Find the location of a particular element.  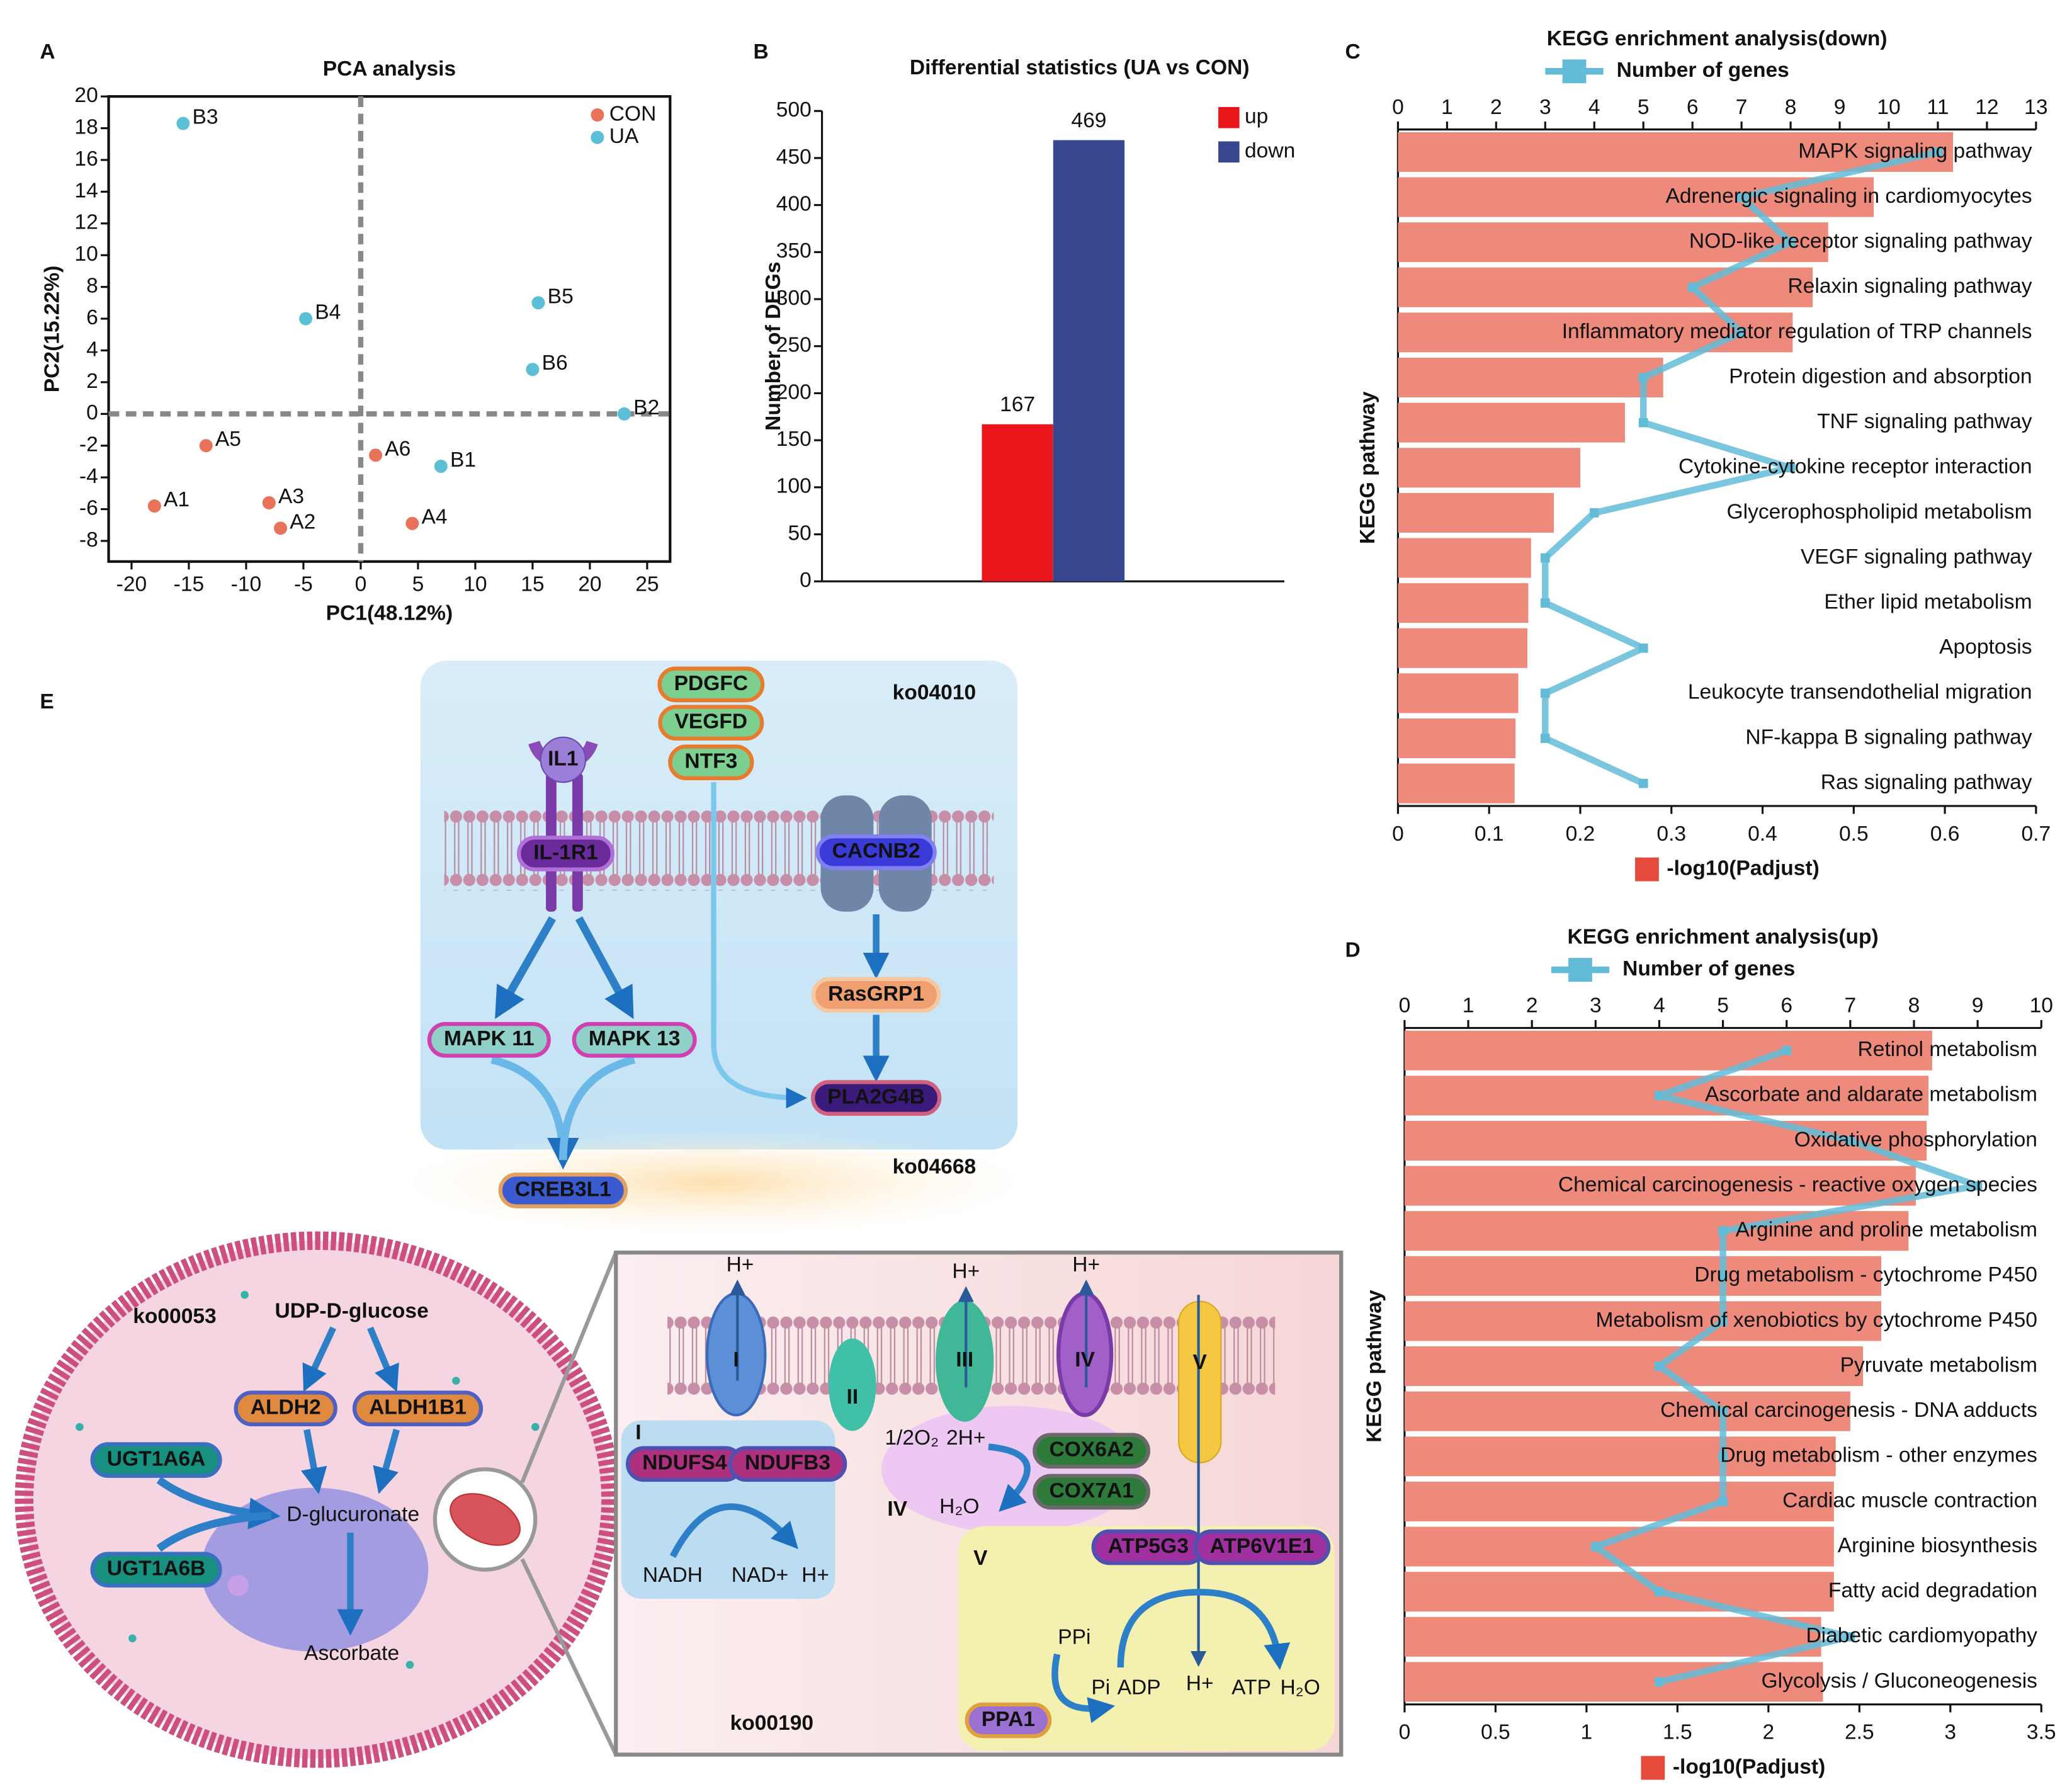

point-label: A1 is located at coordinates (177, 499).